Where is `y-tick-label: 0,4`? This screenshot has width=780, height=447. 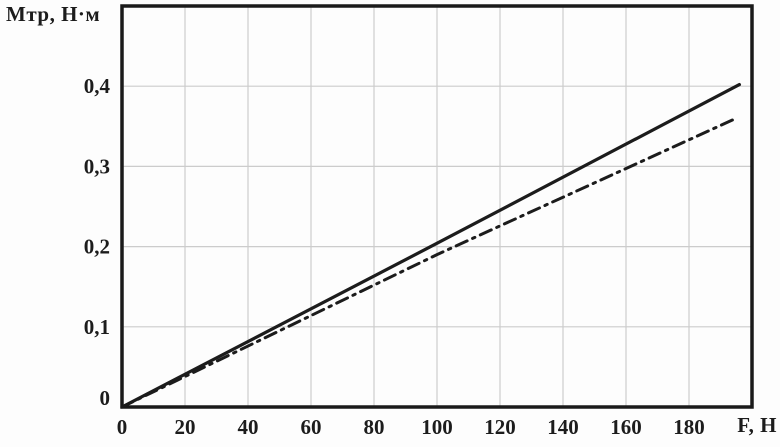
y-tick-label: 0,4 is located at coordinates (97, 86).